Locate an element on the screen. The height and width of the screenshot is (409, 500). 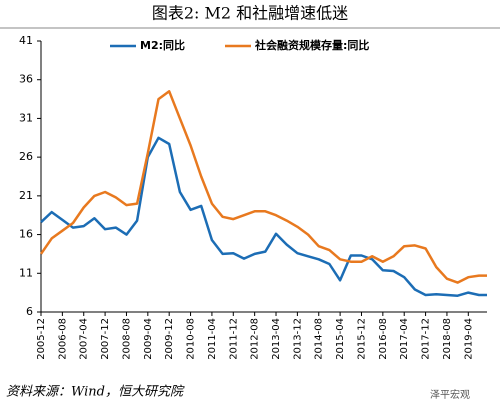
x-tick-label: 2011-04 is located at coordinates (212, 339).